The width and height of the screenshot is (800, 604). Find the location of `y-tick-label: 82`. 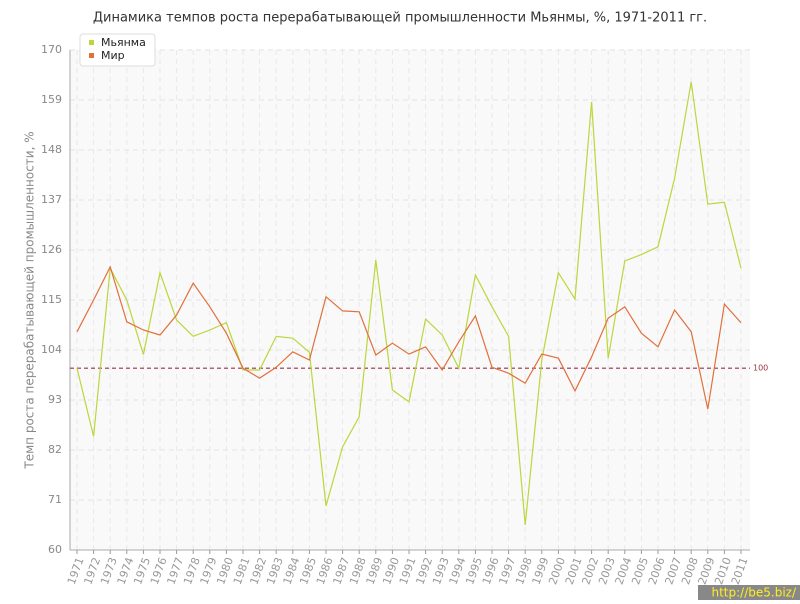

y-tick-label: 82 is located at coordinates (55, 449).